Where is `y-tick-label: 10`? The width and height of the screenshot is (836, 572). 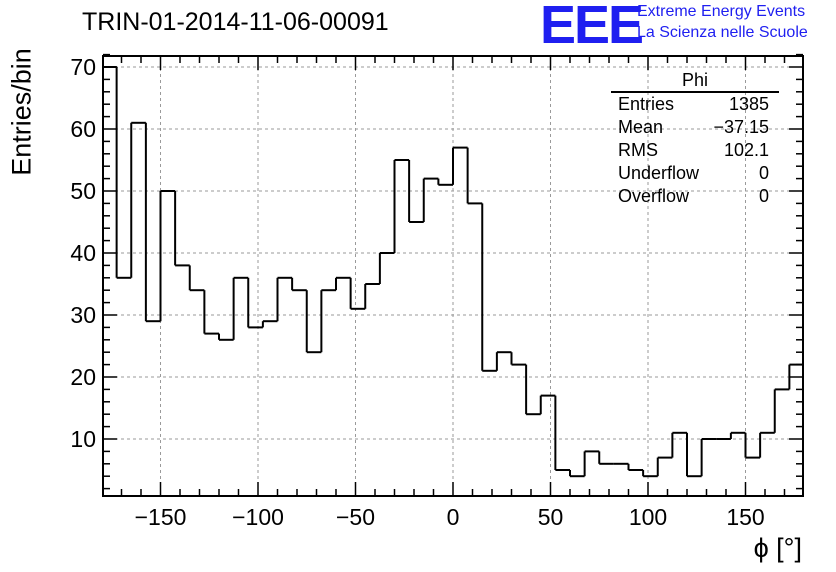
y-tick-label: 10 is located at coordinates (83, 439).